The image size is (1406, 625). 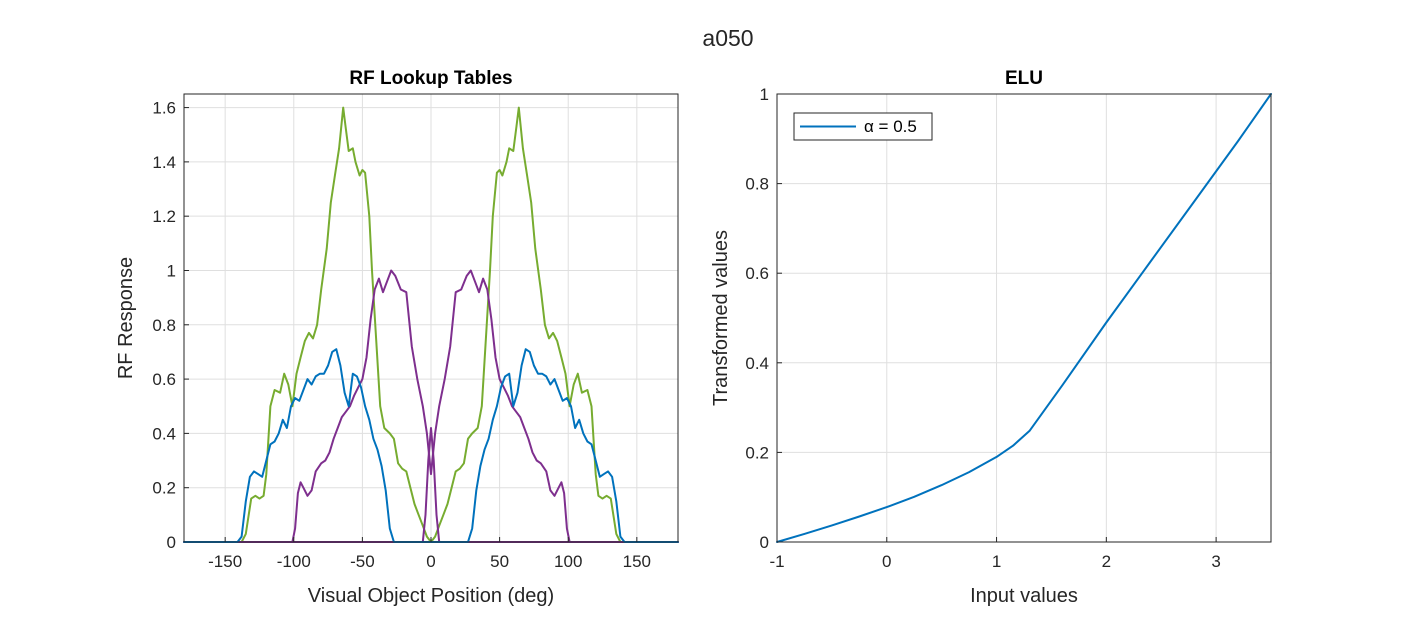 I want to click on rf-xtick-label: 0, so click(x=430, y=561).